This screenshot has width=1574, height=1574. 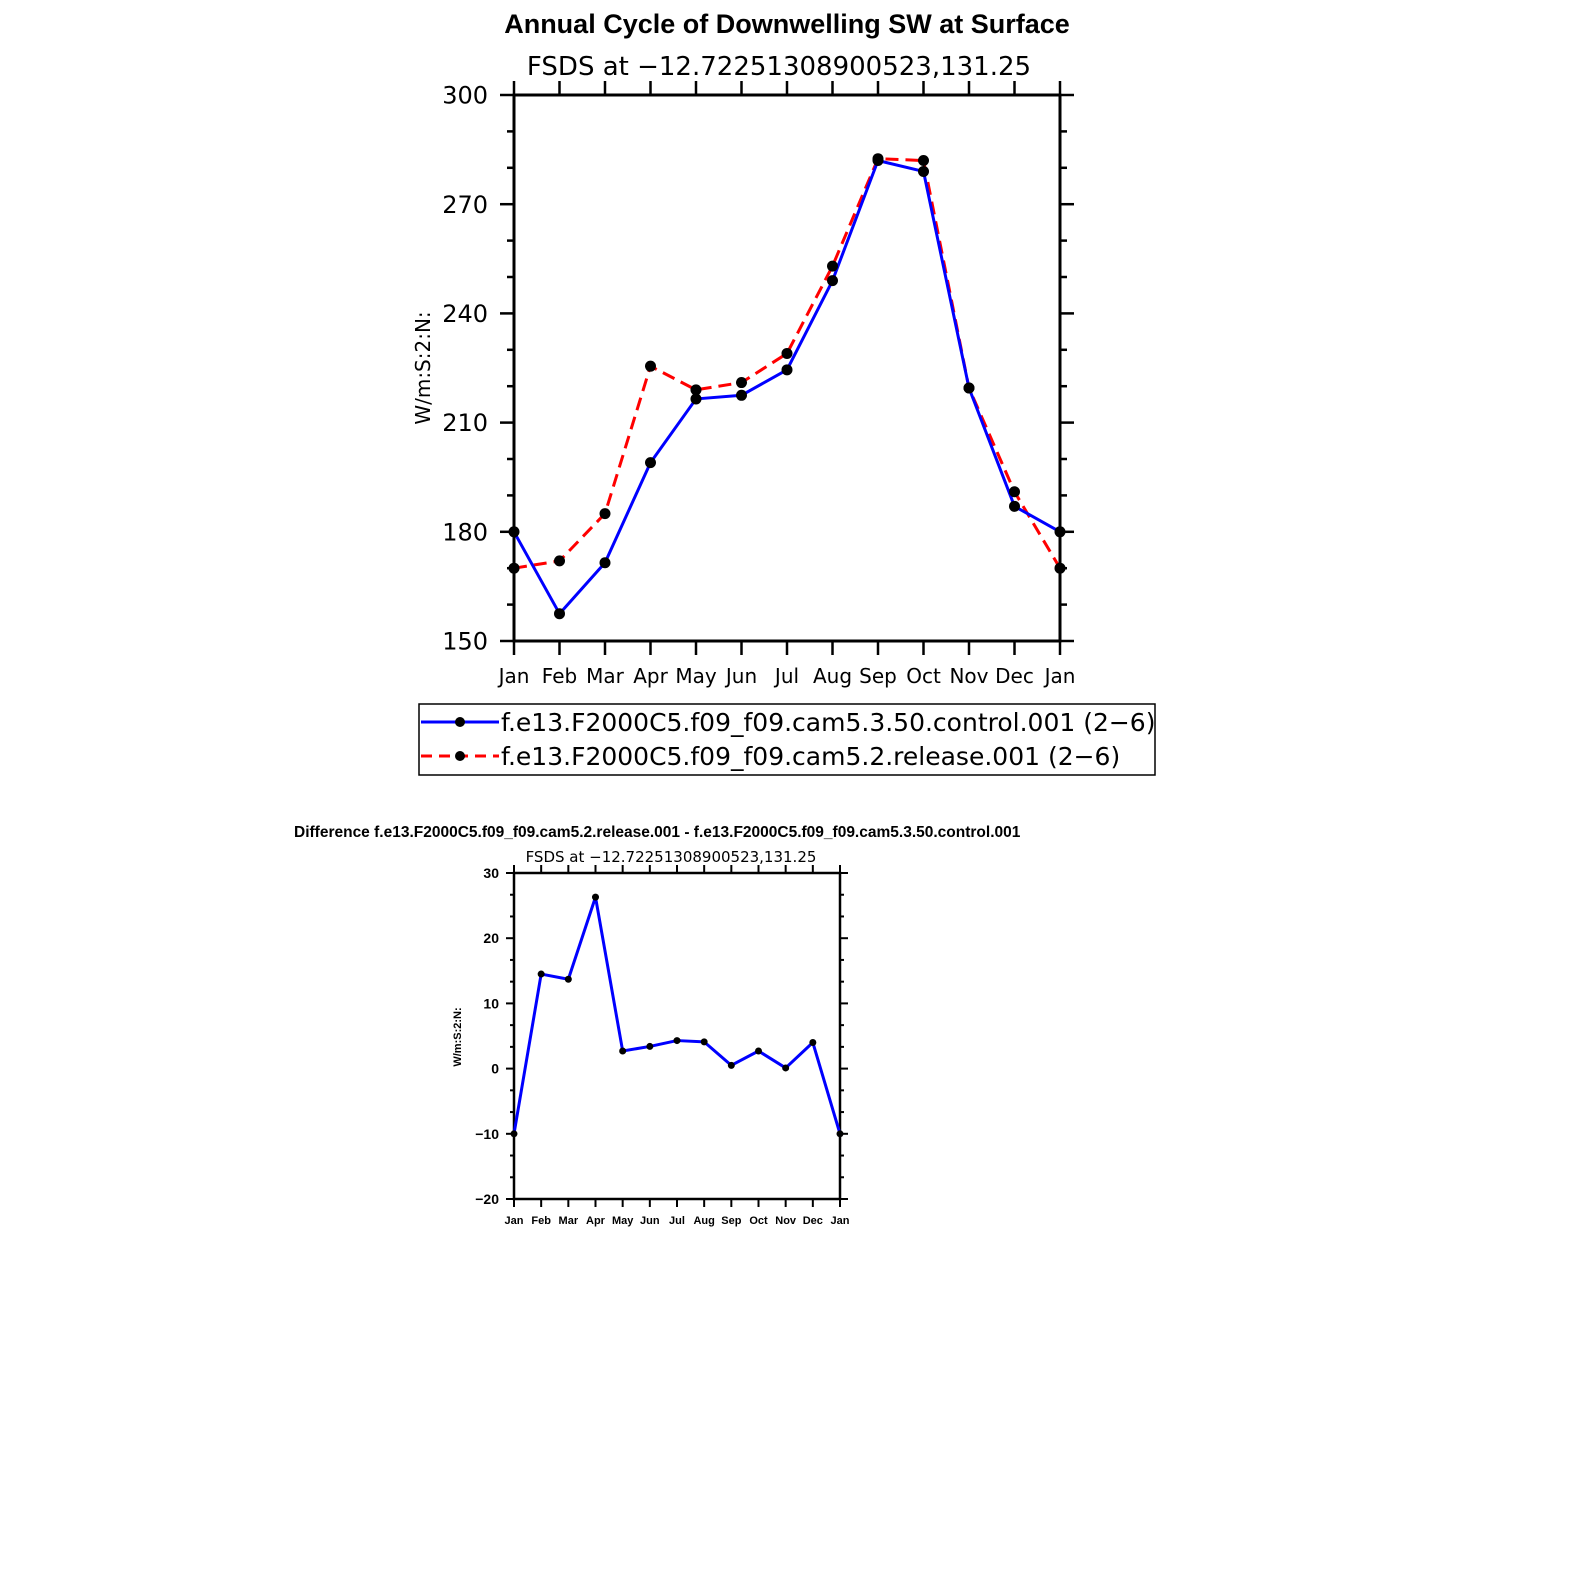 What do you see at coordinates (423, 367) in the screenshot?
I see `y-axis-label: W/m:S:2:N:` at bounding box center [423, 367].